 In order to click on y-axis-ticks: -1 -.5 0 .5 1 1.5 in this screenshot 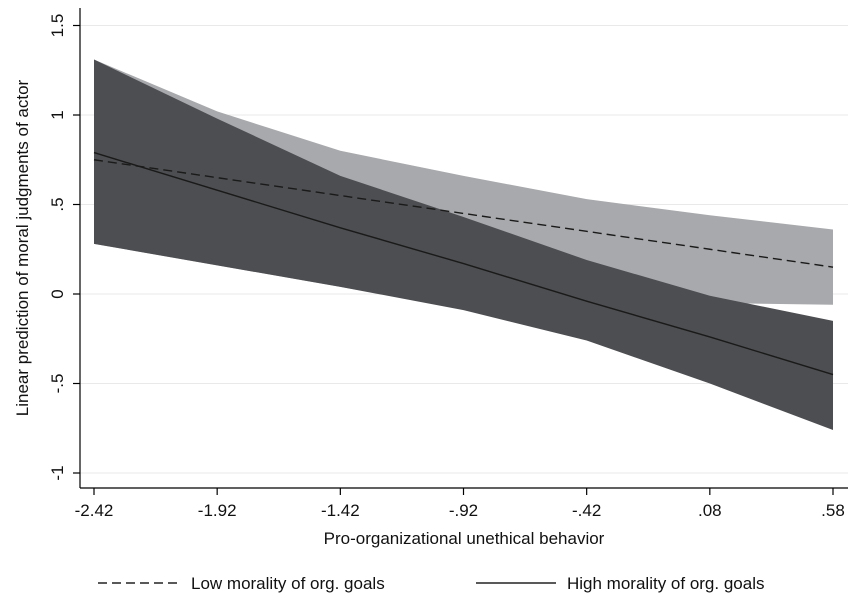, I will do `click(64, 247)`.